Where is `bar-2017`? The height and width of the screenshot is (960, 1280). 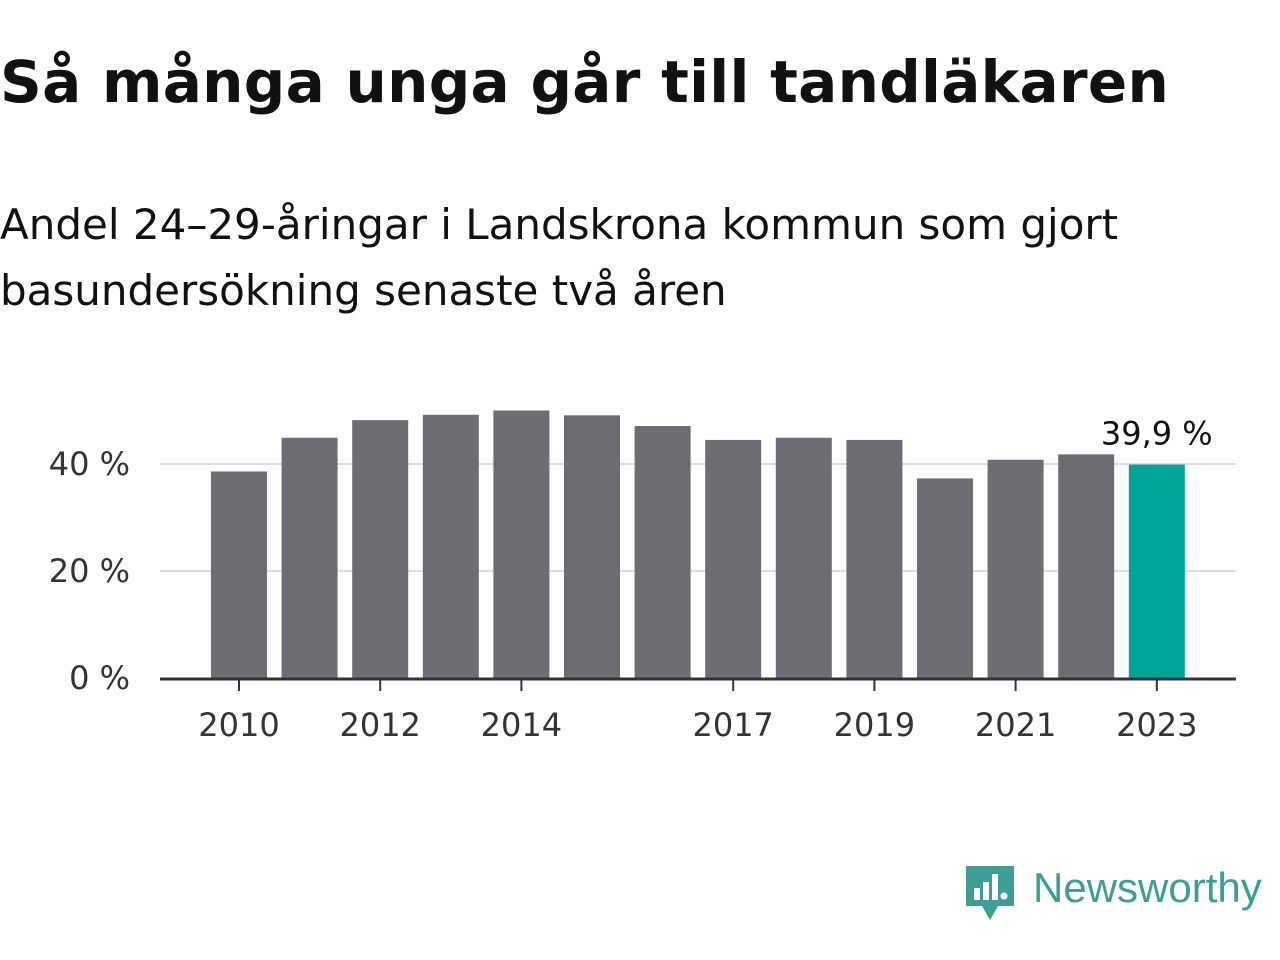 bar-2017 is located at coordinates (733, 558).